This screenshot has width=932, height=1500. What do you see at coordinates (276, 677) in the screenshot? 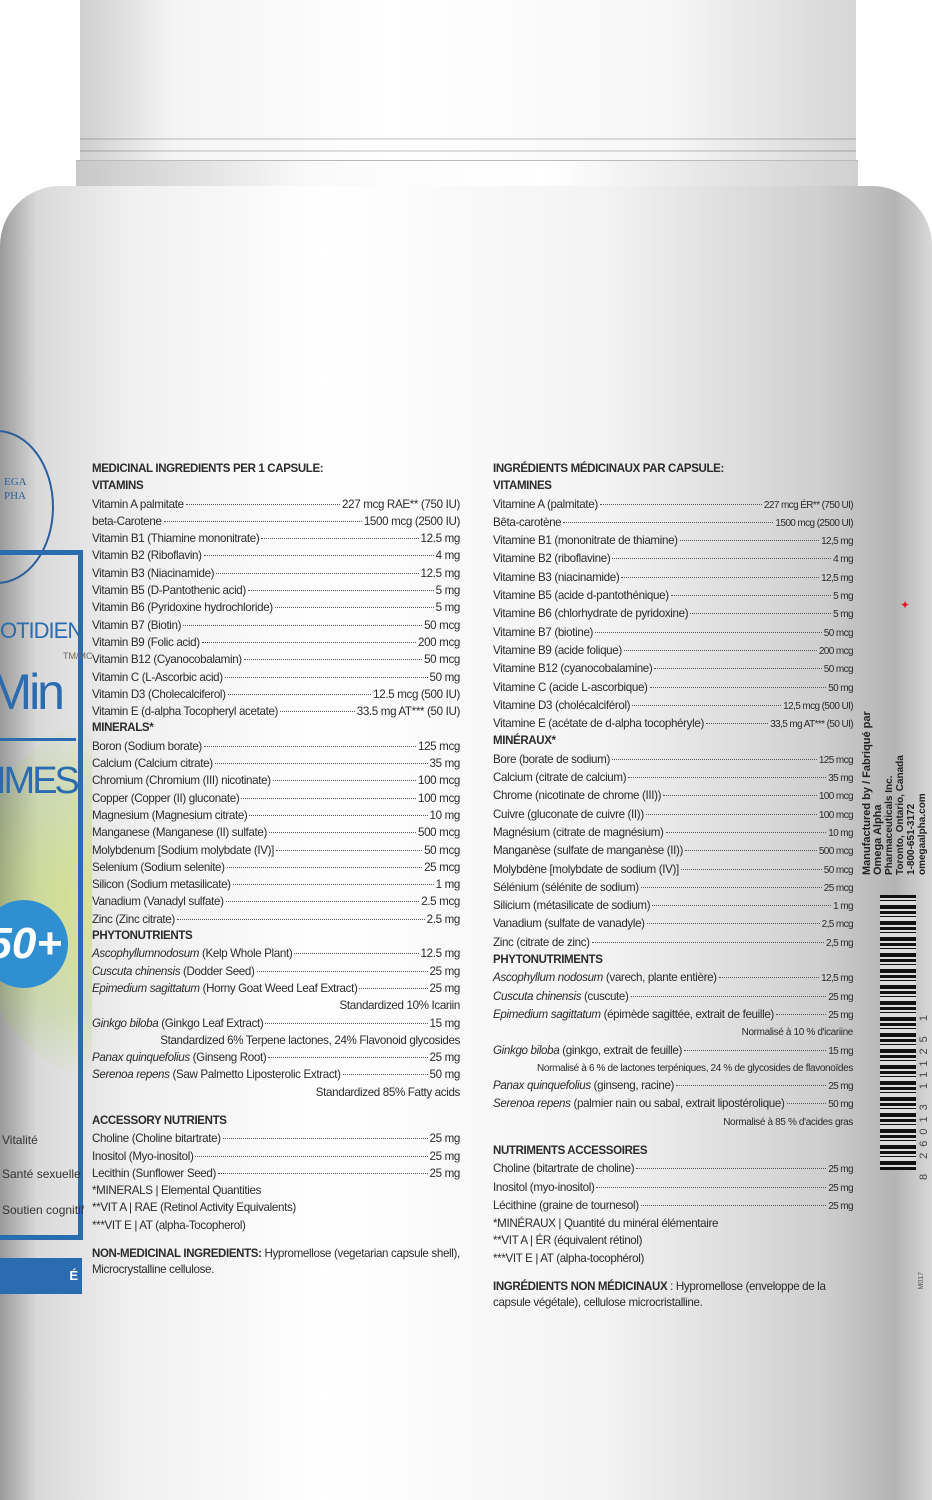
I see `ingredient-row: Vitamin C (L-Ascorbic acid) 50 mg` at bounding box center [276, 677].